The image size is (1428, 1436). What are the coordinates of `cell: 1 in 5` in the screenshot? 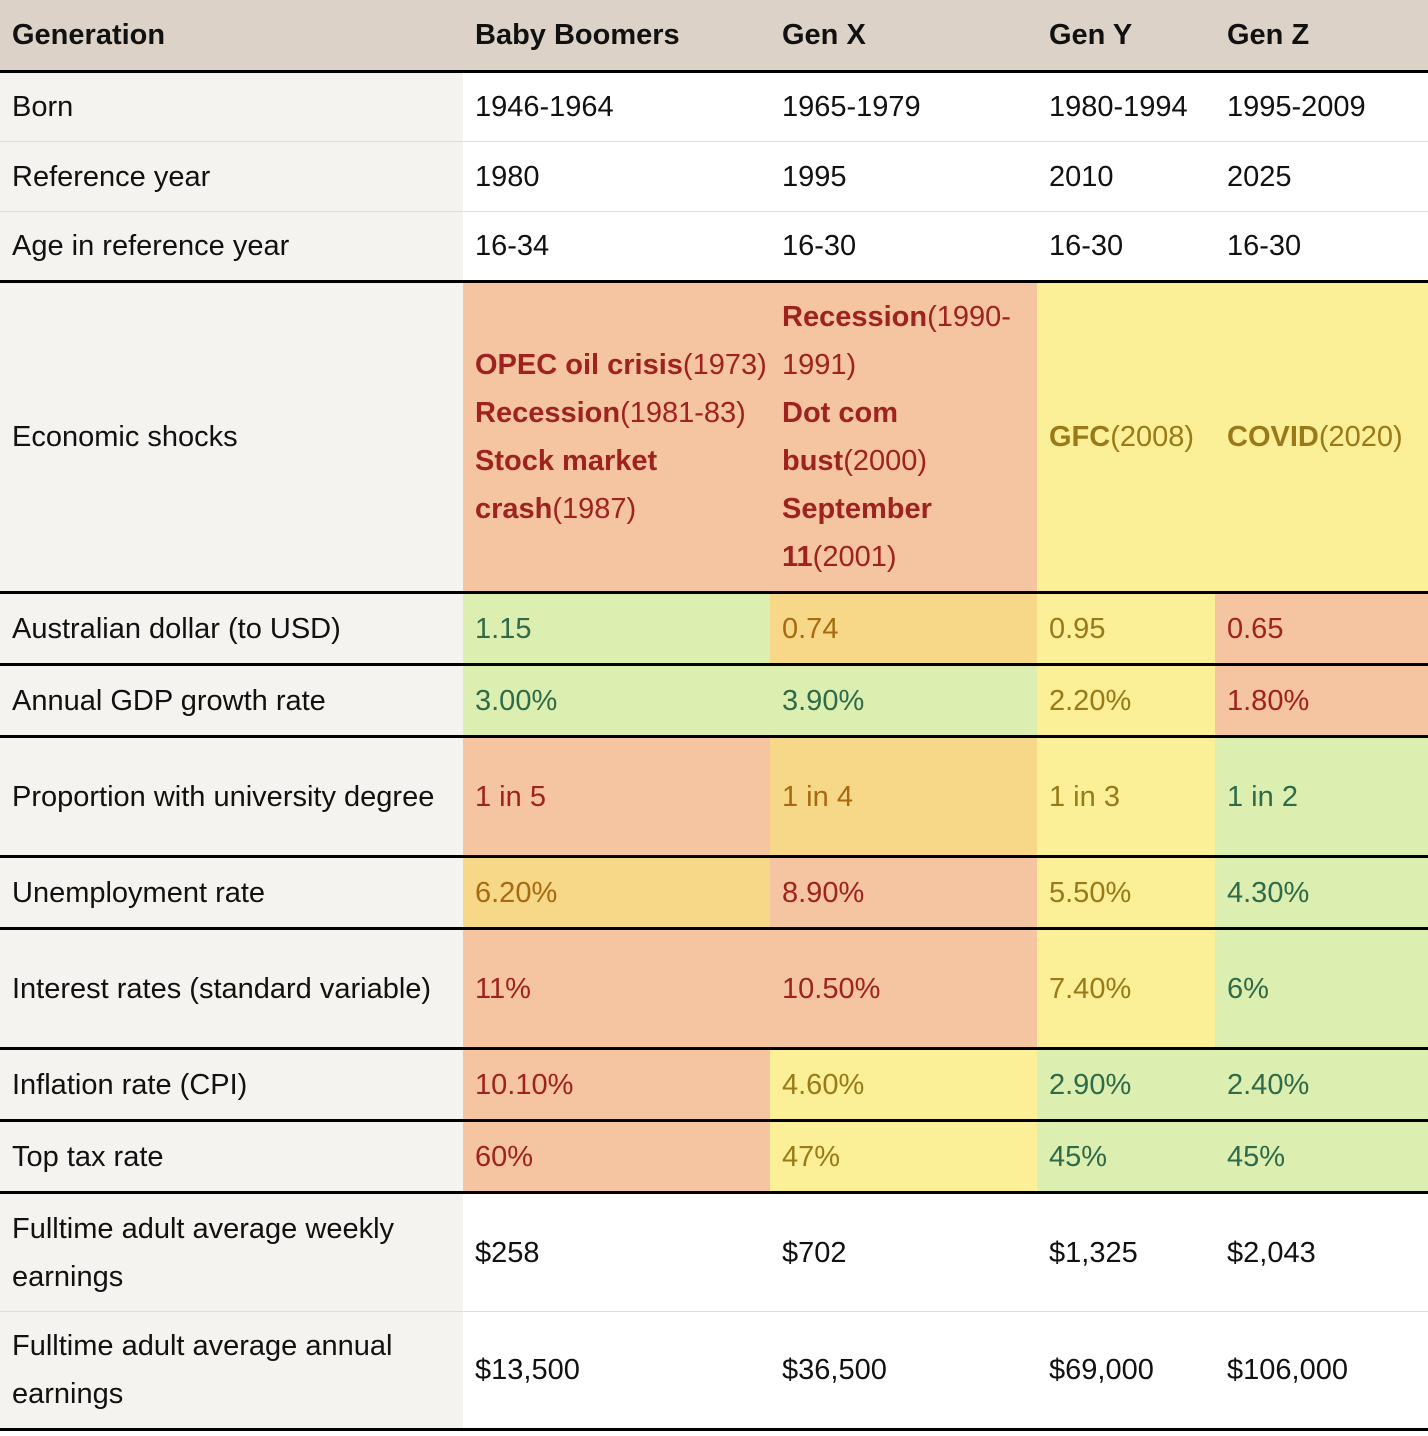 It's located at (616, 797).